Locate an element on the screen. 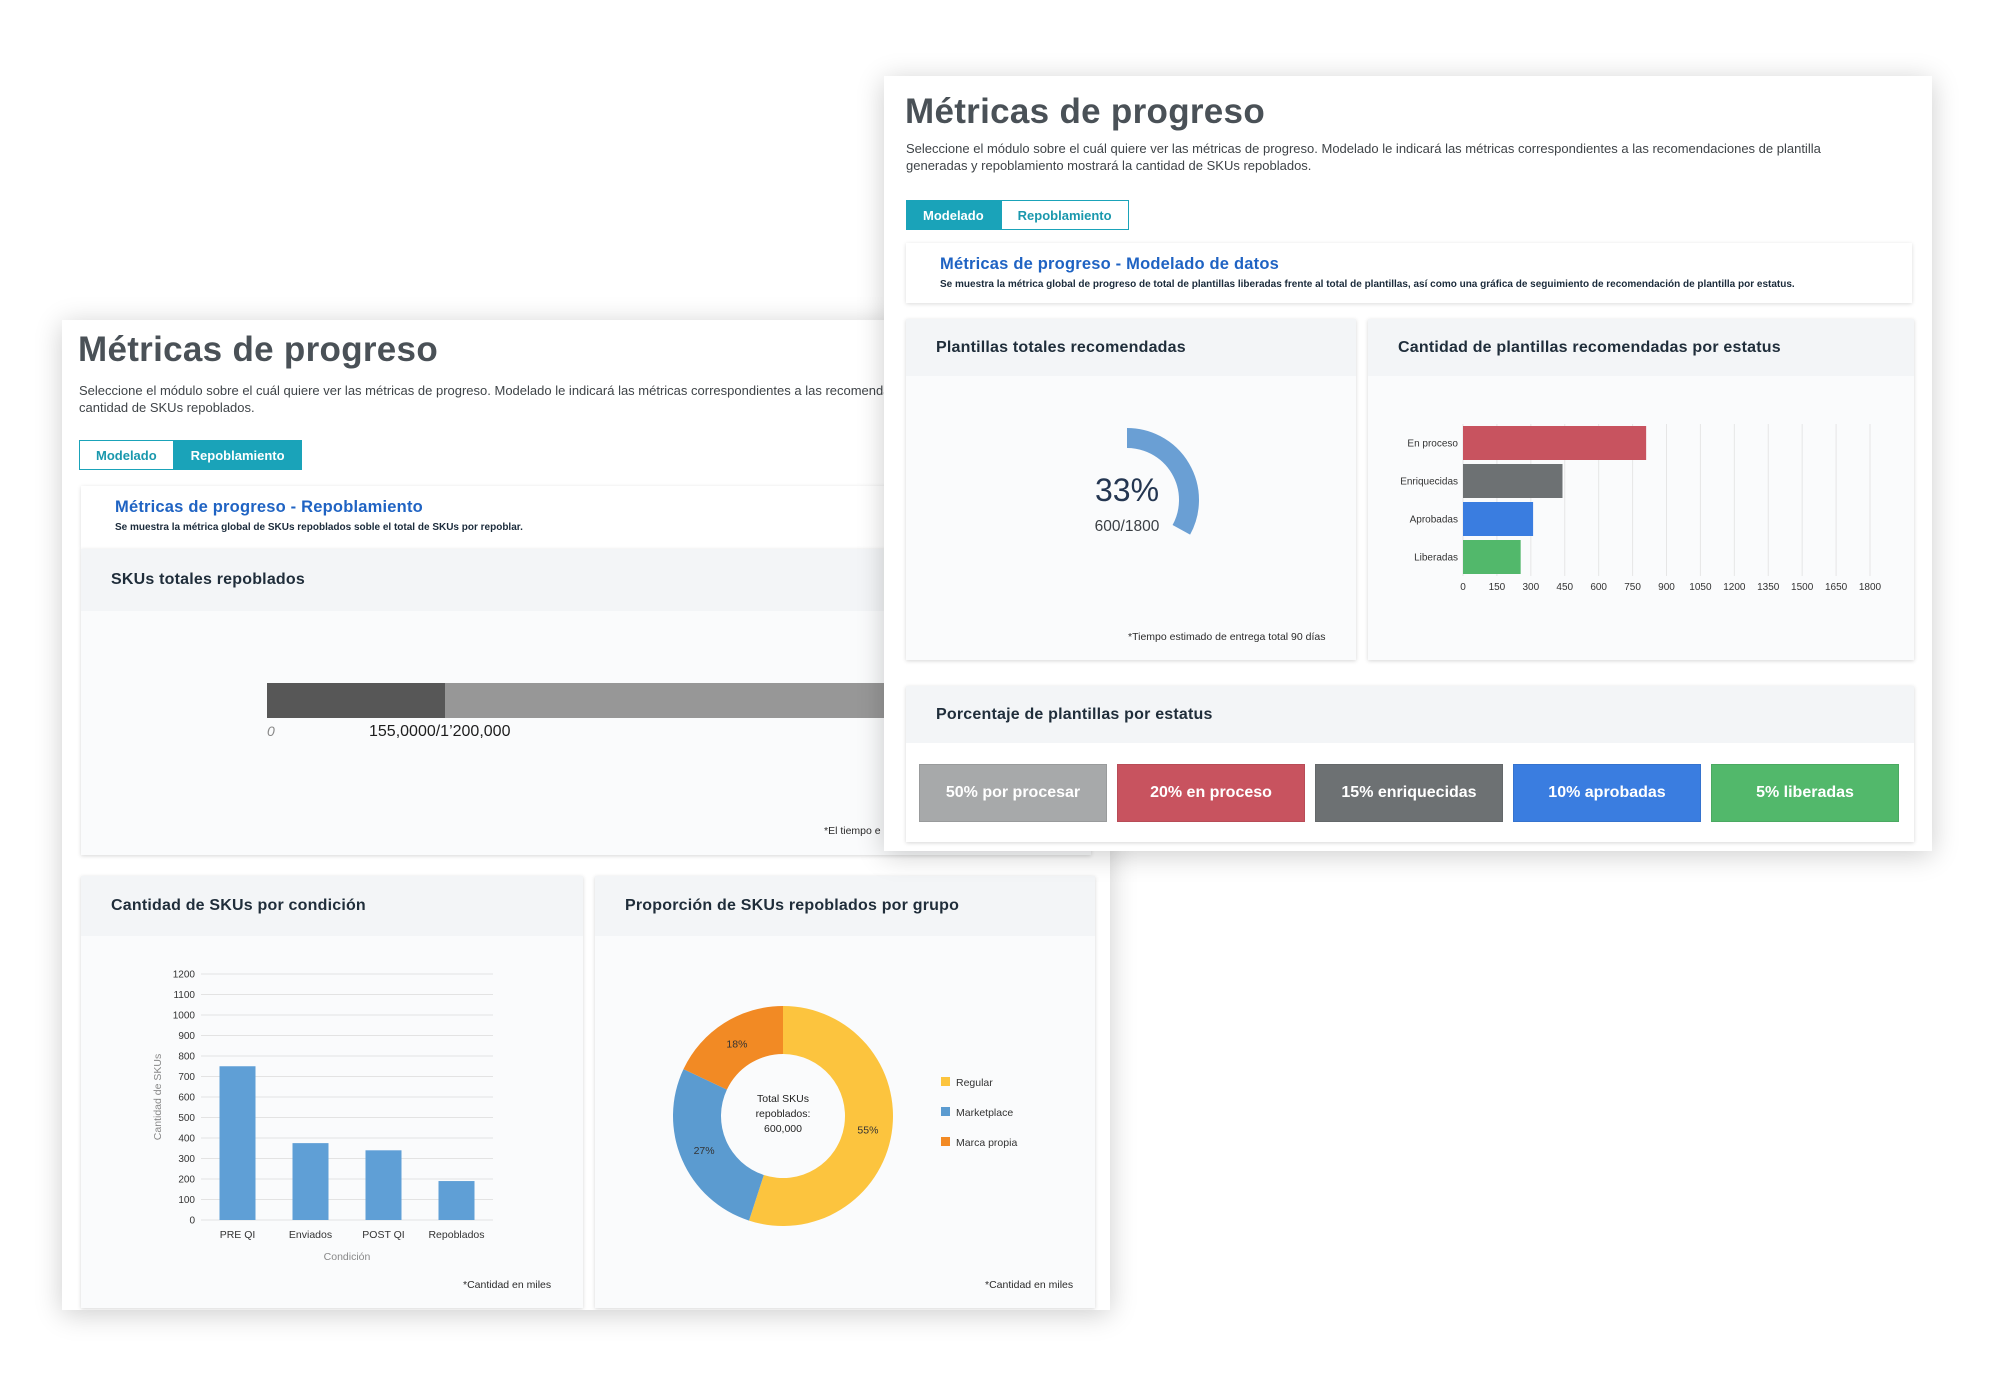 The image size is (1996, 1394). donut-center-text: 600,000 is located at coordinates (783, 1129).